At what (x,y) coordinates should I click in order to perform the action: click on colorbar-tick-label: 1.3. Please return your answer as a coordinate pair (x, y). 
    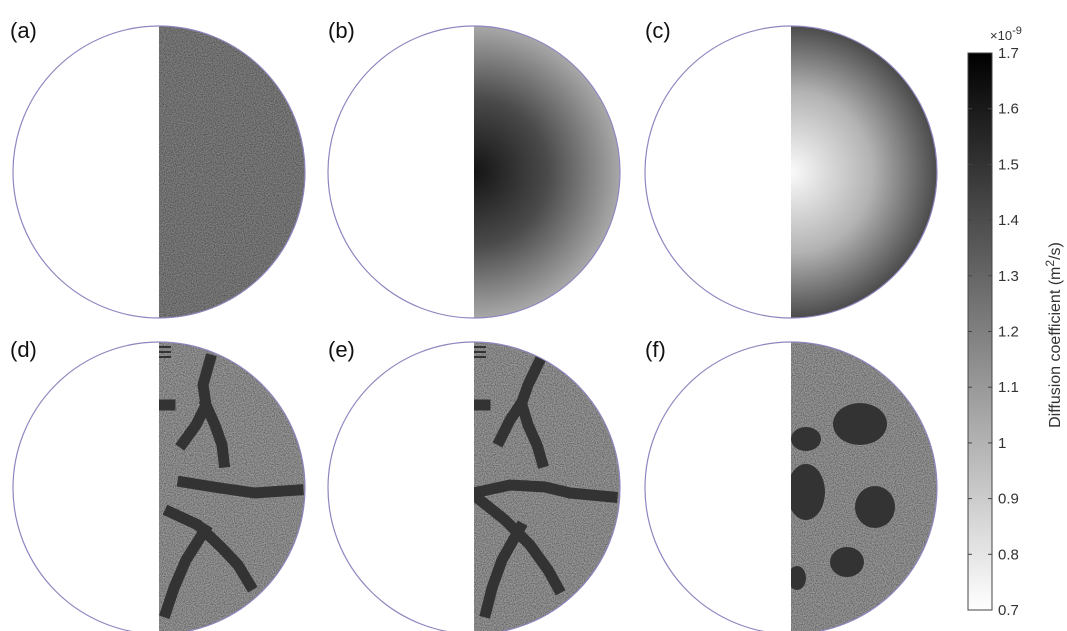
    Looking at the image, I should click on (1008, 276).